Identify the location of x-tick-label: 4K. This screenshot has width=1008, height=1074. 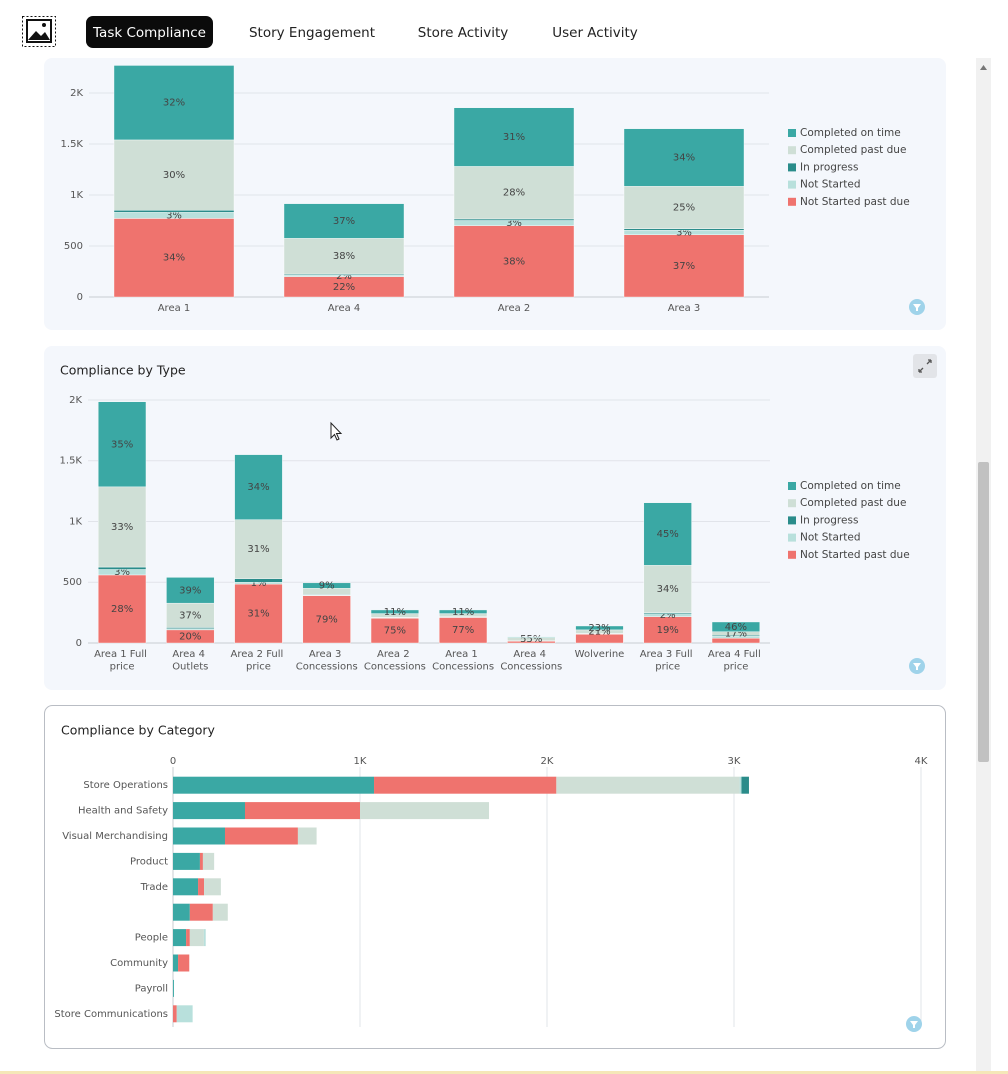
(921, 761).